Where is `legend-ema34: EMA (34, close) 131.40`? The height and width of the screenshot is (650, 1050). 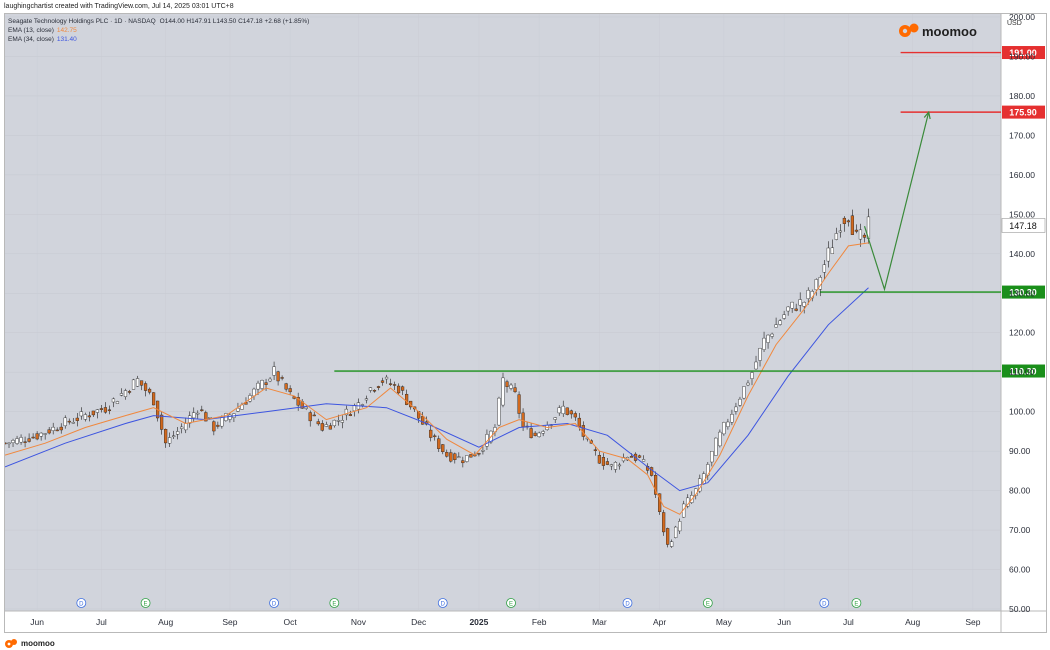
legend-ema34: EMA (34, close) 131.40 is located at coordinates (42, 39).